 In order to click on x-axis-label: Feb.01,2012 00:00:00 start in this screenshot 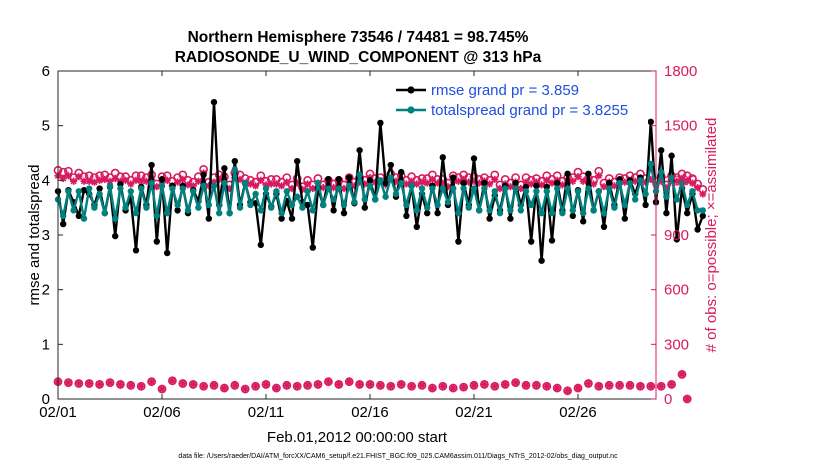, I will do `click(357, 437)`.